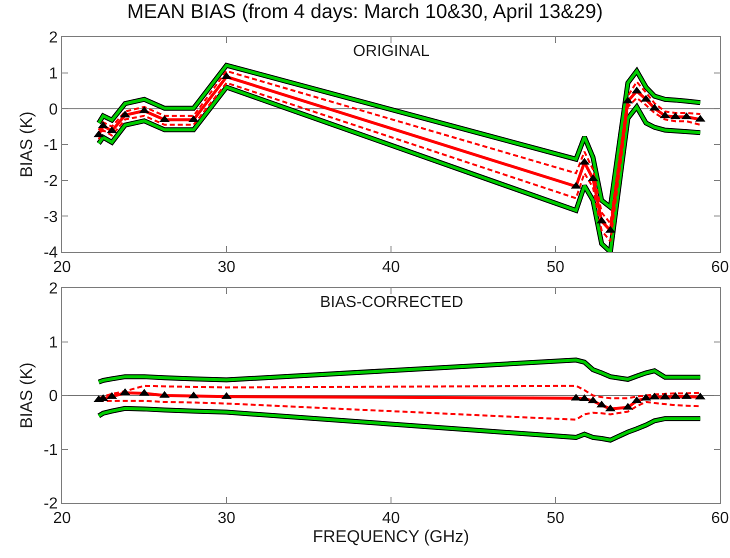 This screenshot has height=558, width=730. What do you see at coordinates (392, 302) in the screenshot?
I see `annotation: BIAS-CORRECTED` at bounding box center [392, 302].